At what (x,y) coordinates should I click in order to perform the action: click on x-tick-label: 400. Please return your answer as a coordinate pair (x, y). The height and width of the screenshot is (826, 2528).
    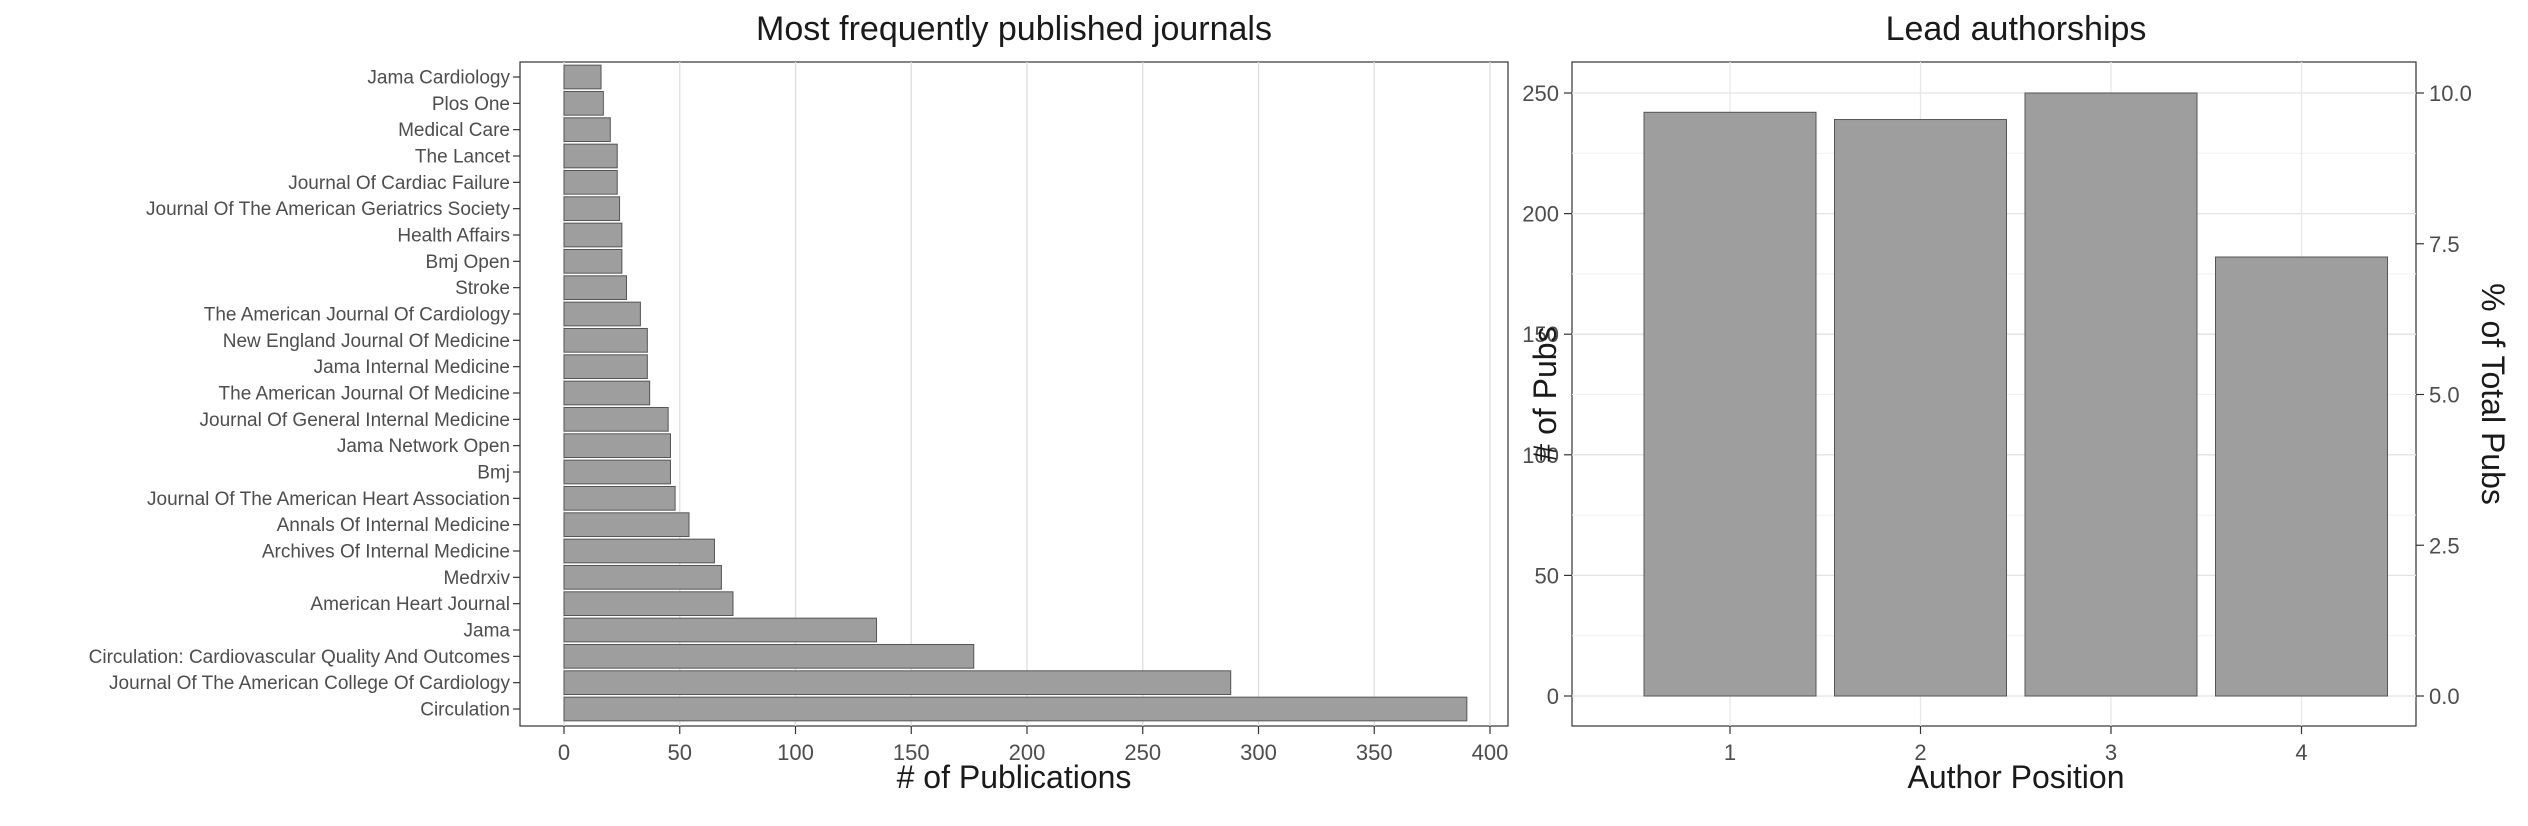
    Looking at the image, I should click on (1490, 752).